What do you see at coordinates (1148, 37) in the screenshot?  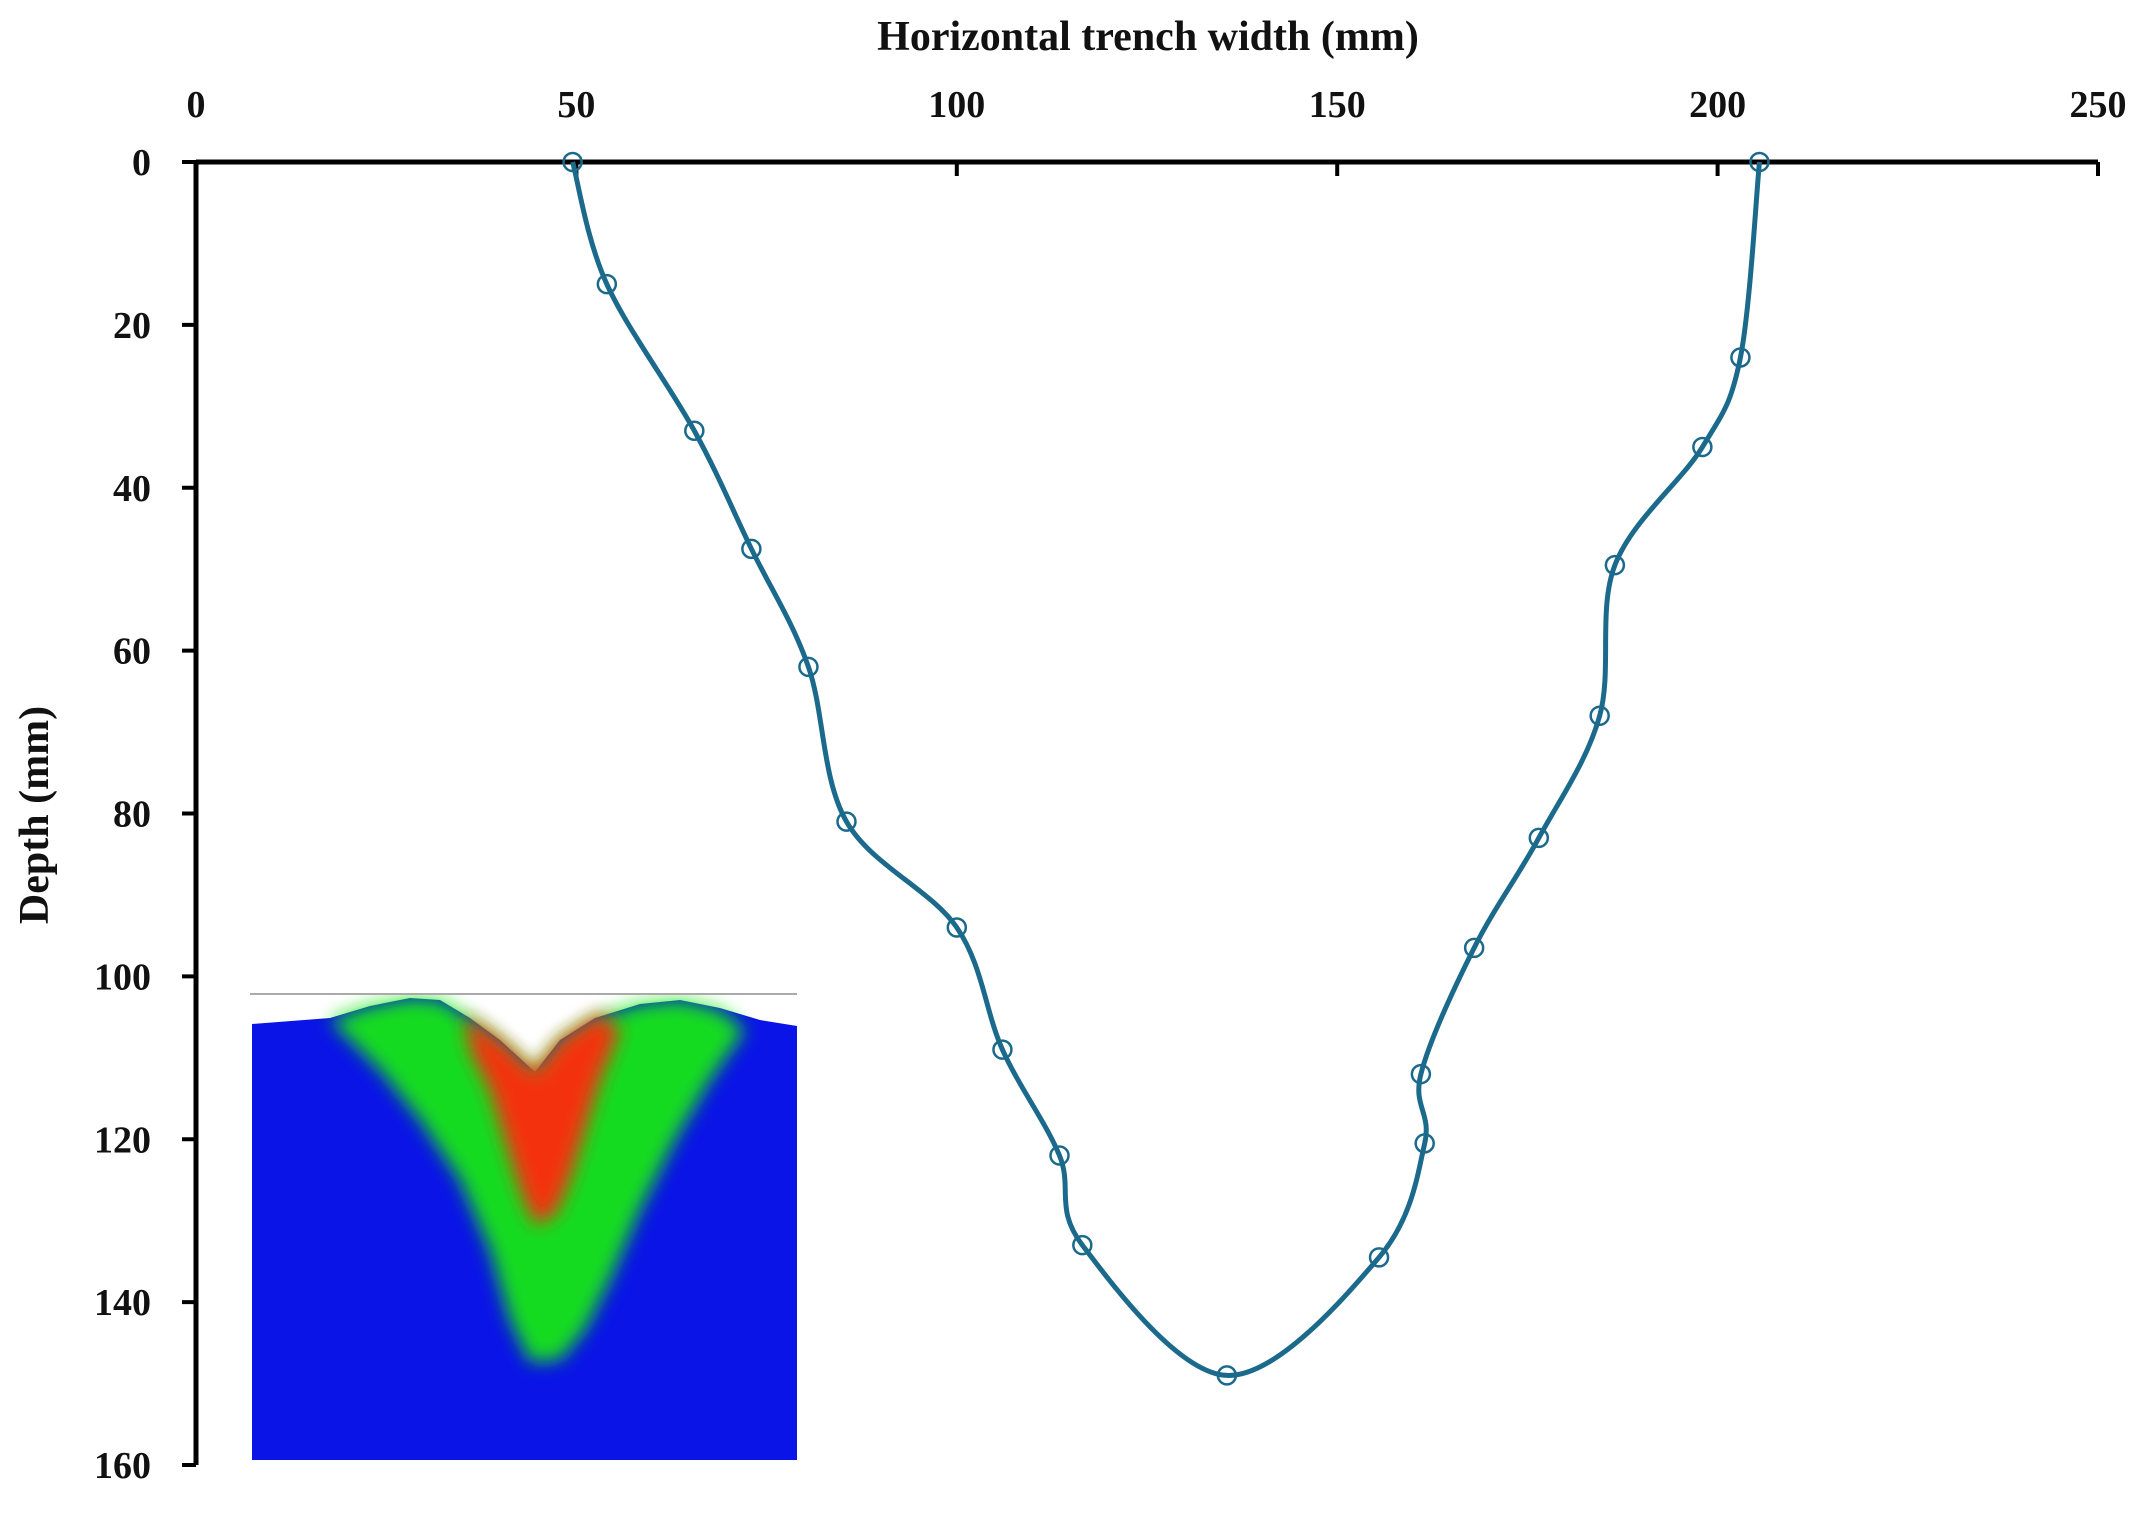 I see `x-axis-title: Horizontal trench width (mm)` at bounding box center [1148, 37].